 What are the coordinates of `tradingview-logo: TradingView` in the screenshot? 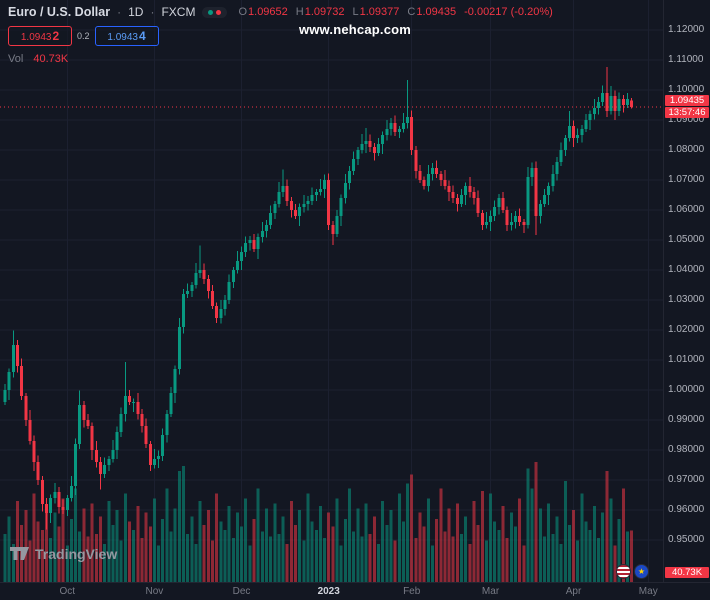 It's located at (63, 554).